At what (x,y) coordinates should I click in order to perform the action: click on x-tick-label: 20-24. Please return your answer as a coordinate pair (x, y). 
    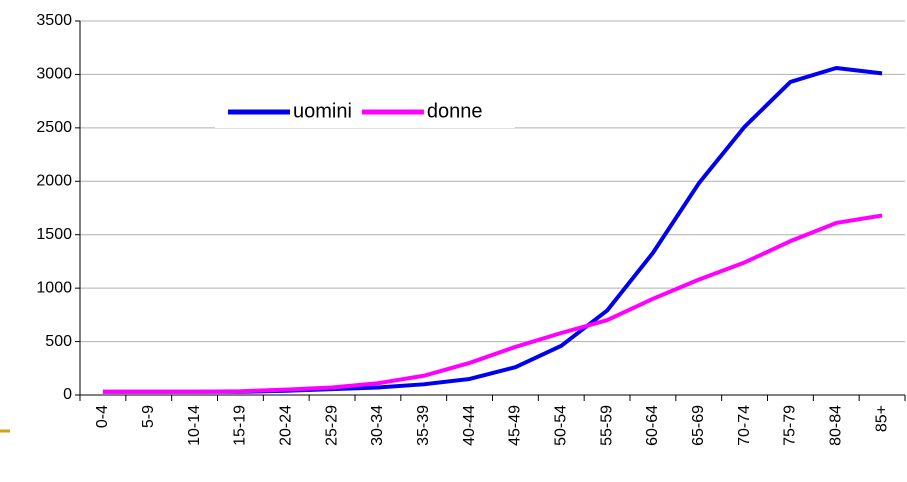
    Looking at the image, I should click on (285, 425).